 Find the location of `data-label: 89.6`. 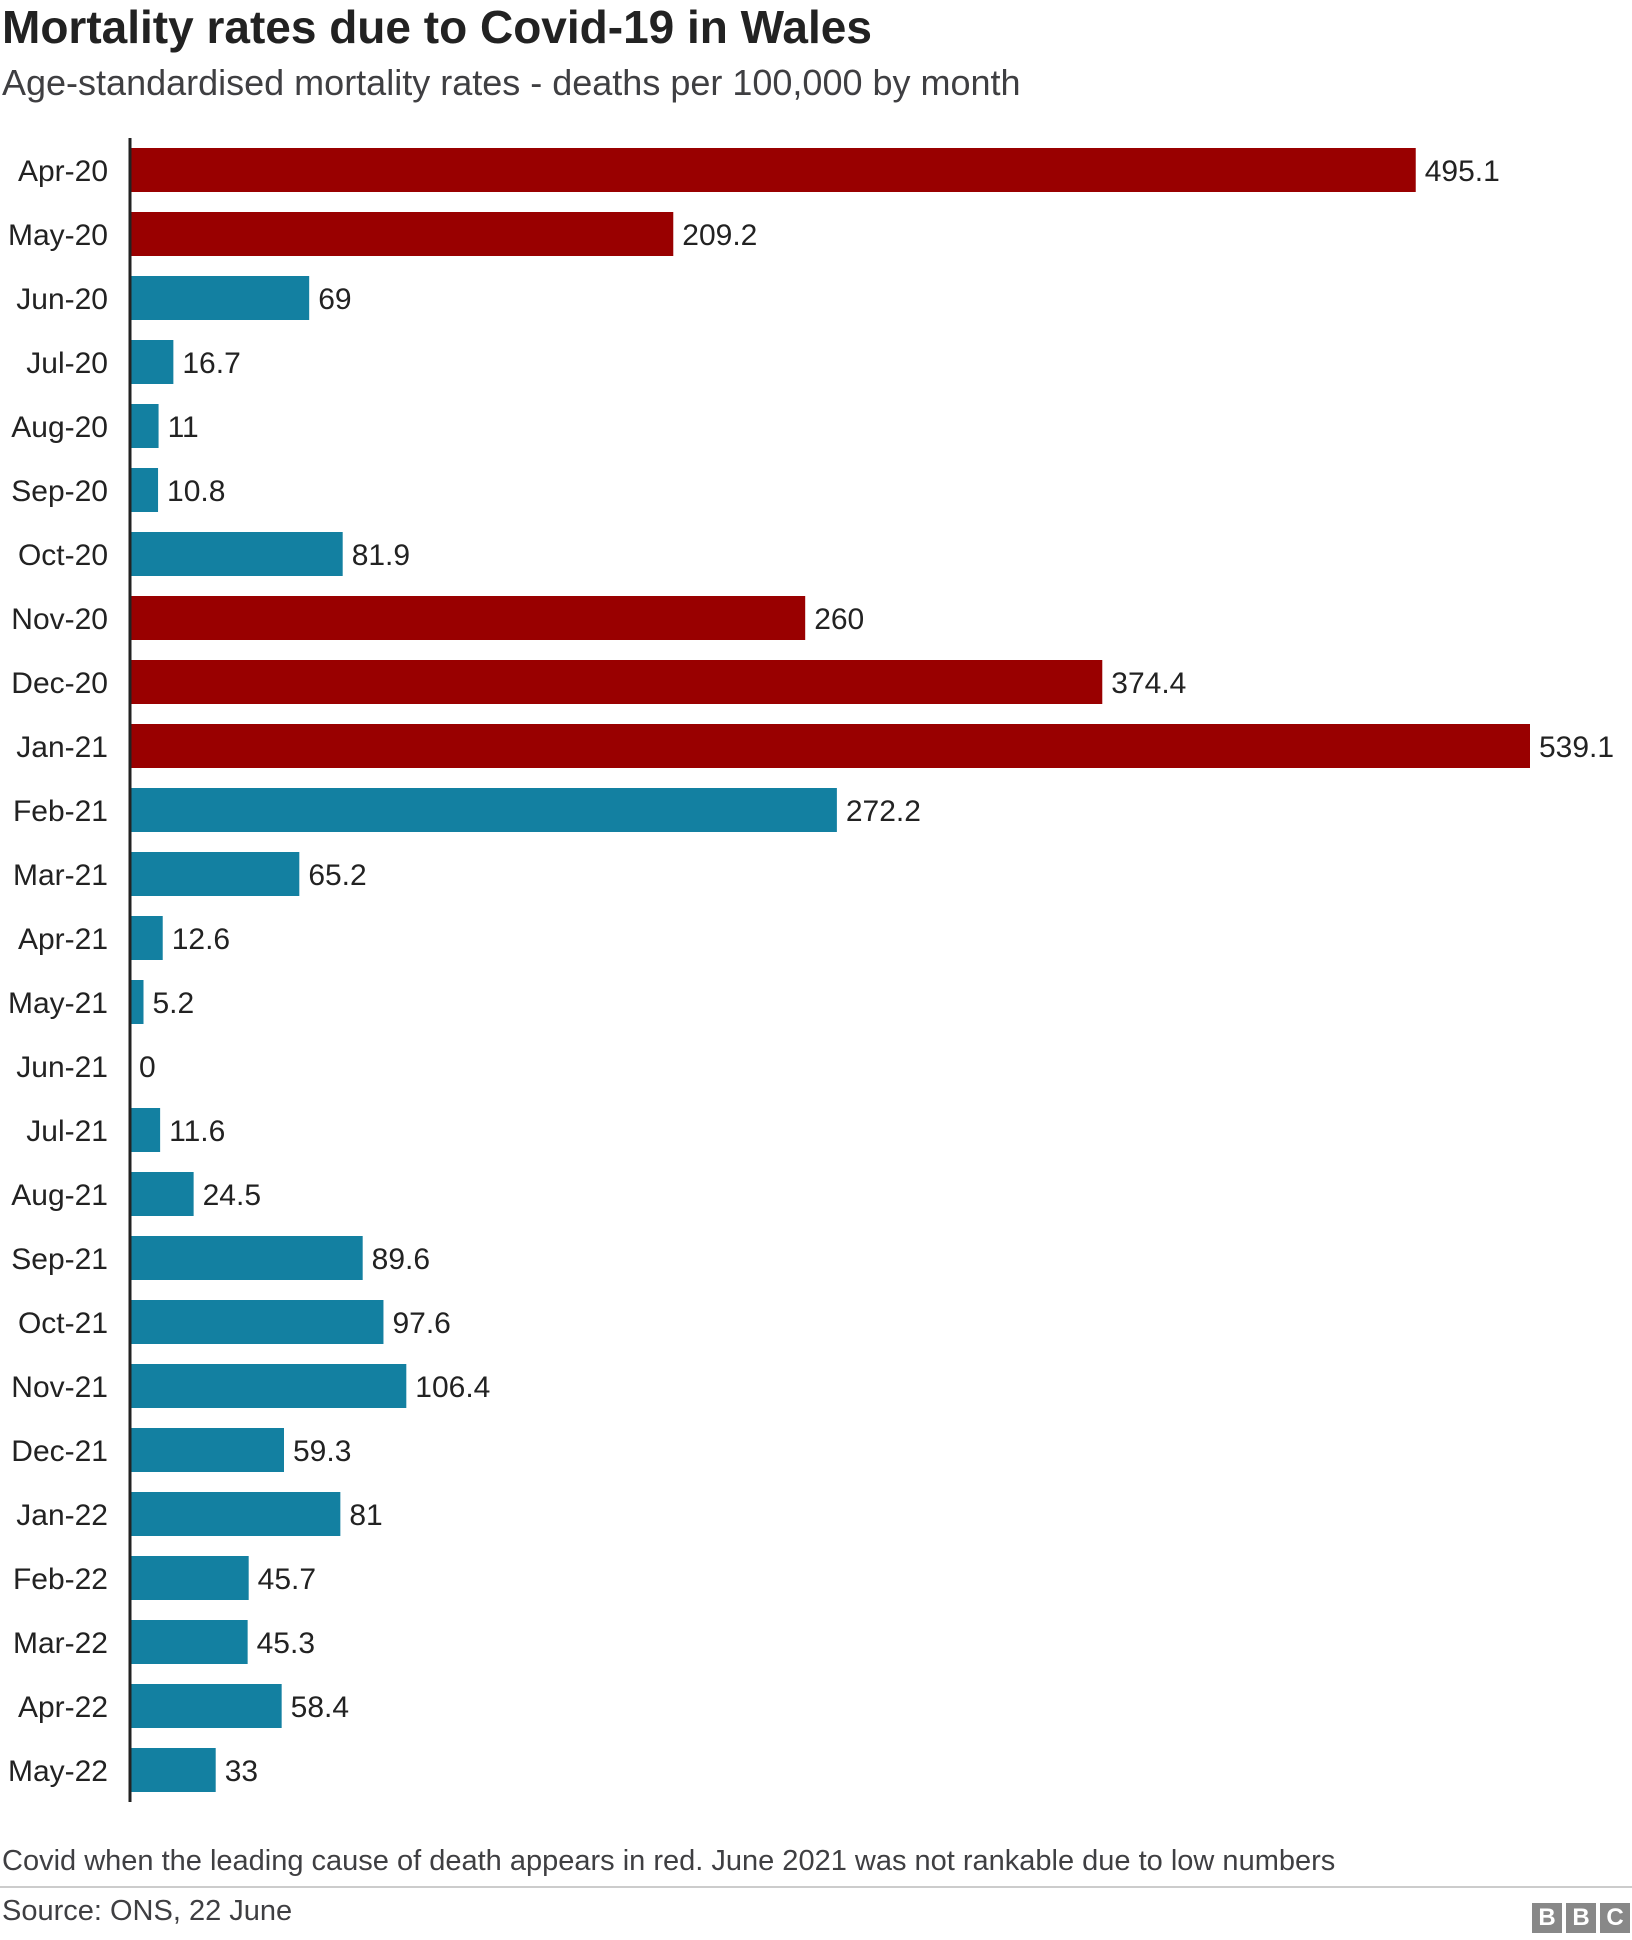

data-label: 89.6 is located at coordinates (401, 1259).